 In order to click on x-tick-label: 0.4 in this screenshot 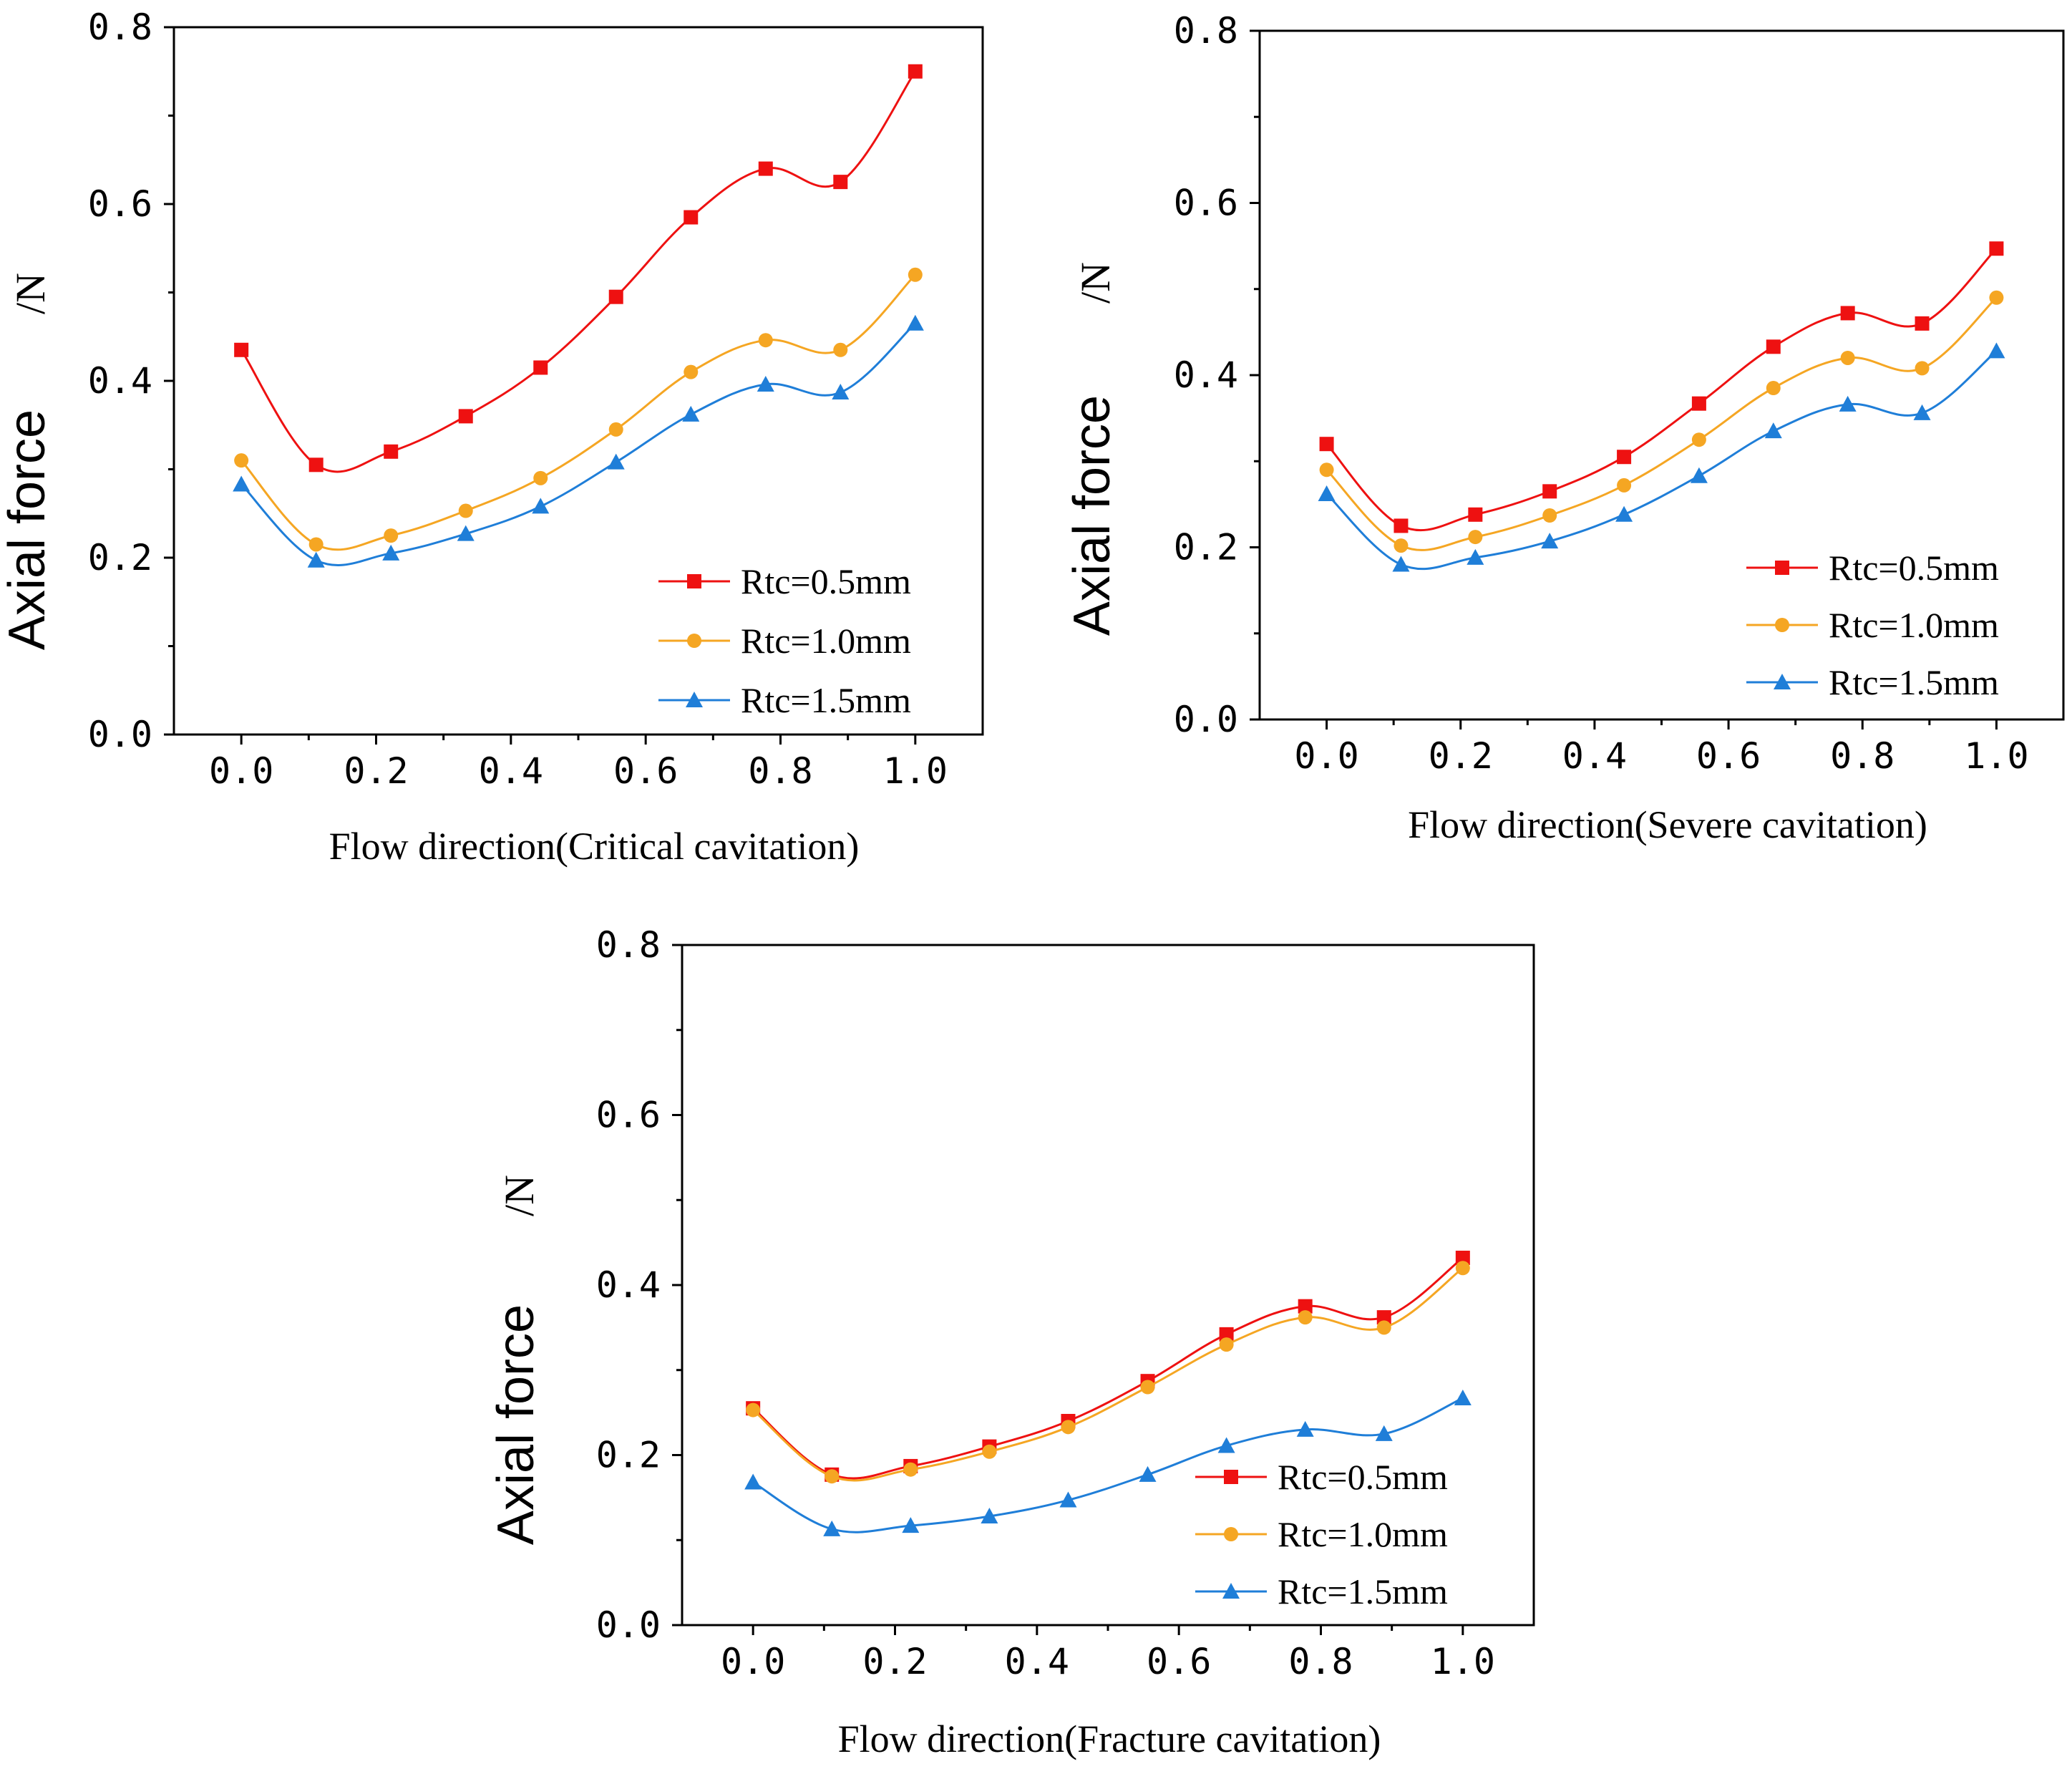, I will do `click(1595, 756)`.